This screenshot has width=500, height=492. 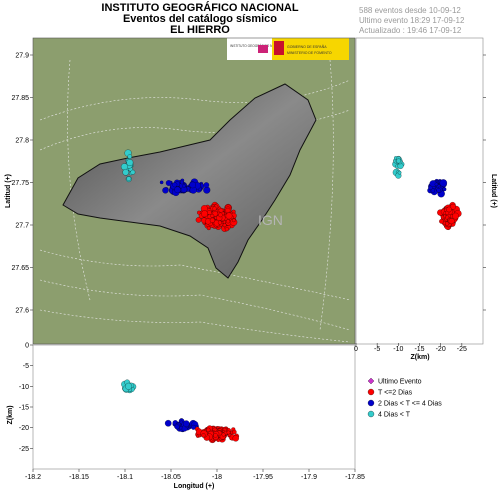 What do you see at coordinates (22, 226) in the screenshot?
I see `map-y-tick-label: 27.7` at bounding box center [22, 226].